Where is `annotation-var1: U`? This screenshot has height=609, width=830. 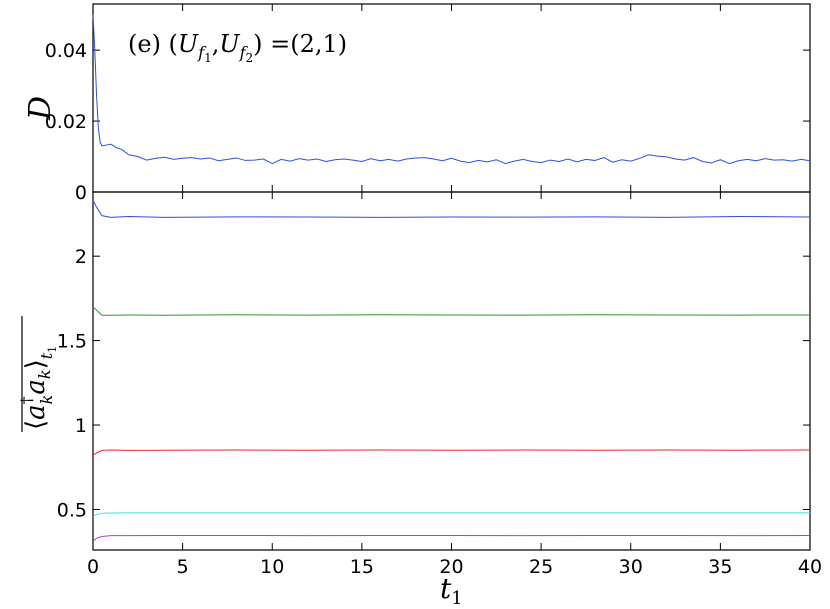
annotation-var1: U is located at coordinates (188, 44).